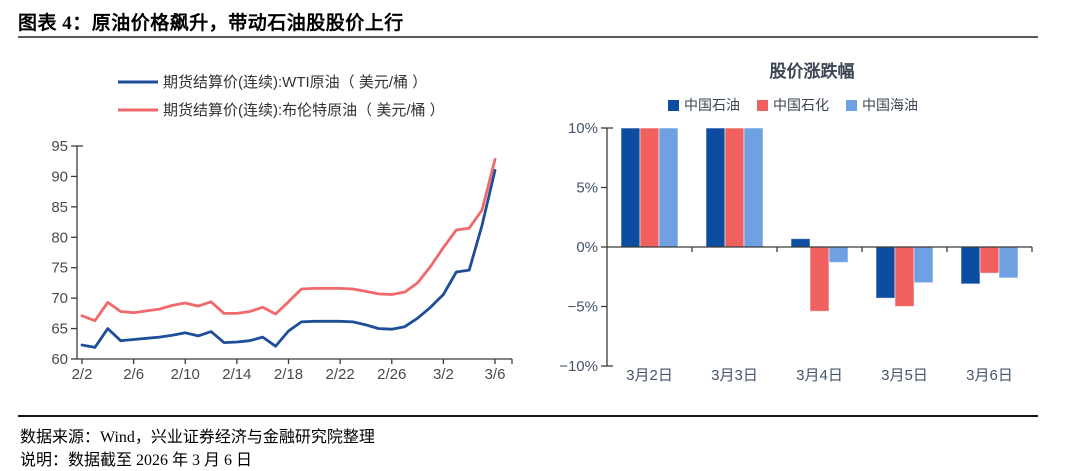 The height and width of the screenshot is (471, 1080). I want to click on bar-x-label: 3月6日, so click(989, 375).